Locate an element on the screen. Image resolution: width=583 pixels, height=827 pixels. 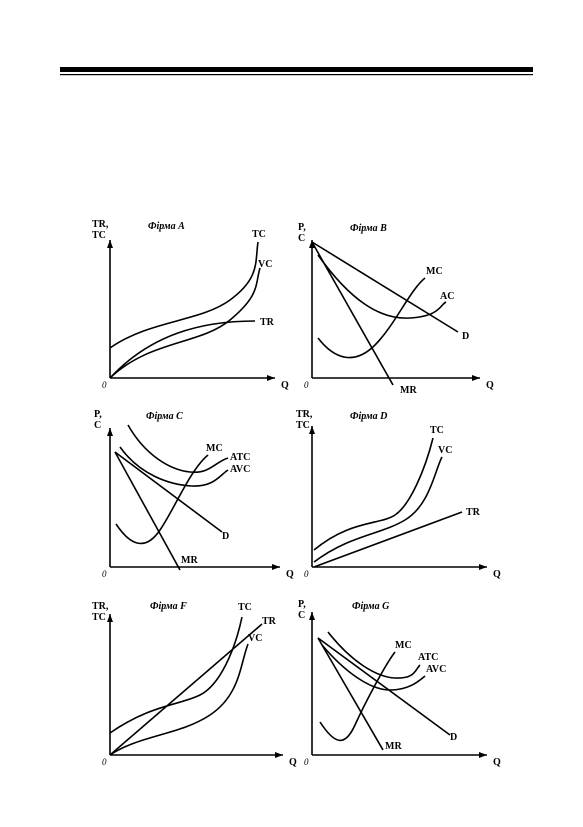
panel-title: Фірма D is located at coordinates (368, 416).